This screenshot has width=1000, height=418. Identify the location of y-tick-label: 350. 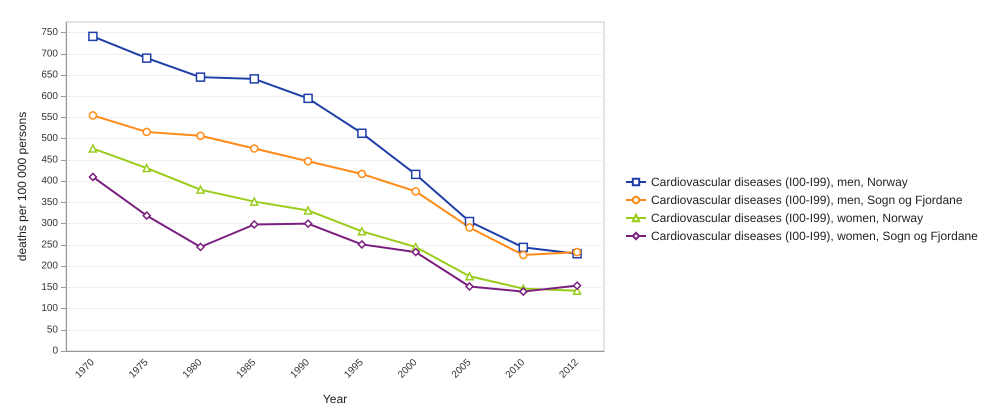
(49, 202).